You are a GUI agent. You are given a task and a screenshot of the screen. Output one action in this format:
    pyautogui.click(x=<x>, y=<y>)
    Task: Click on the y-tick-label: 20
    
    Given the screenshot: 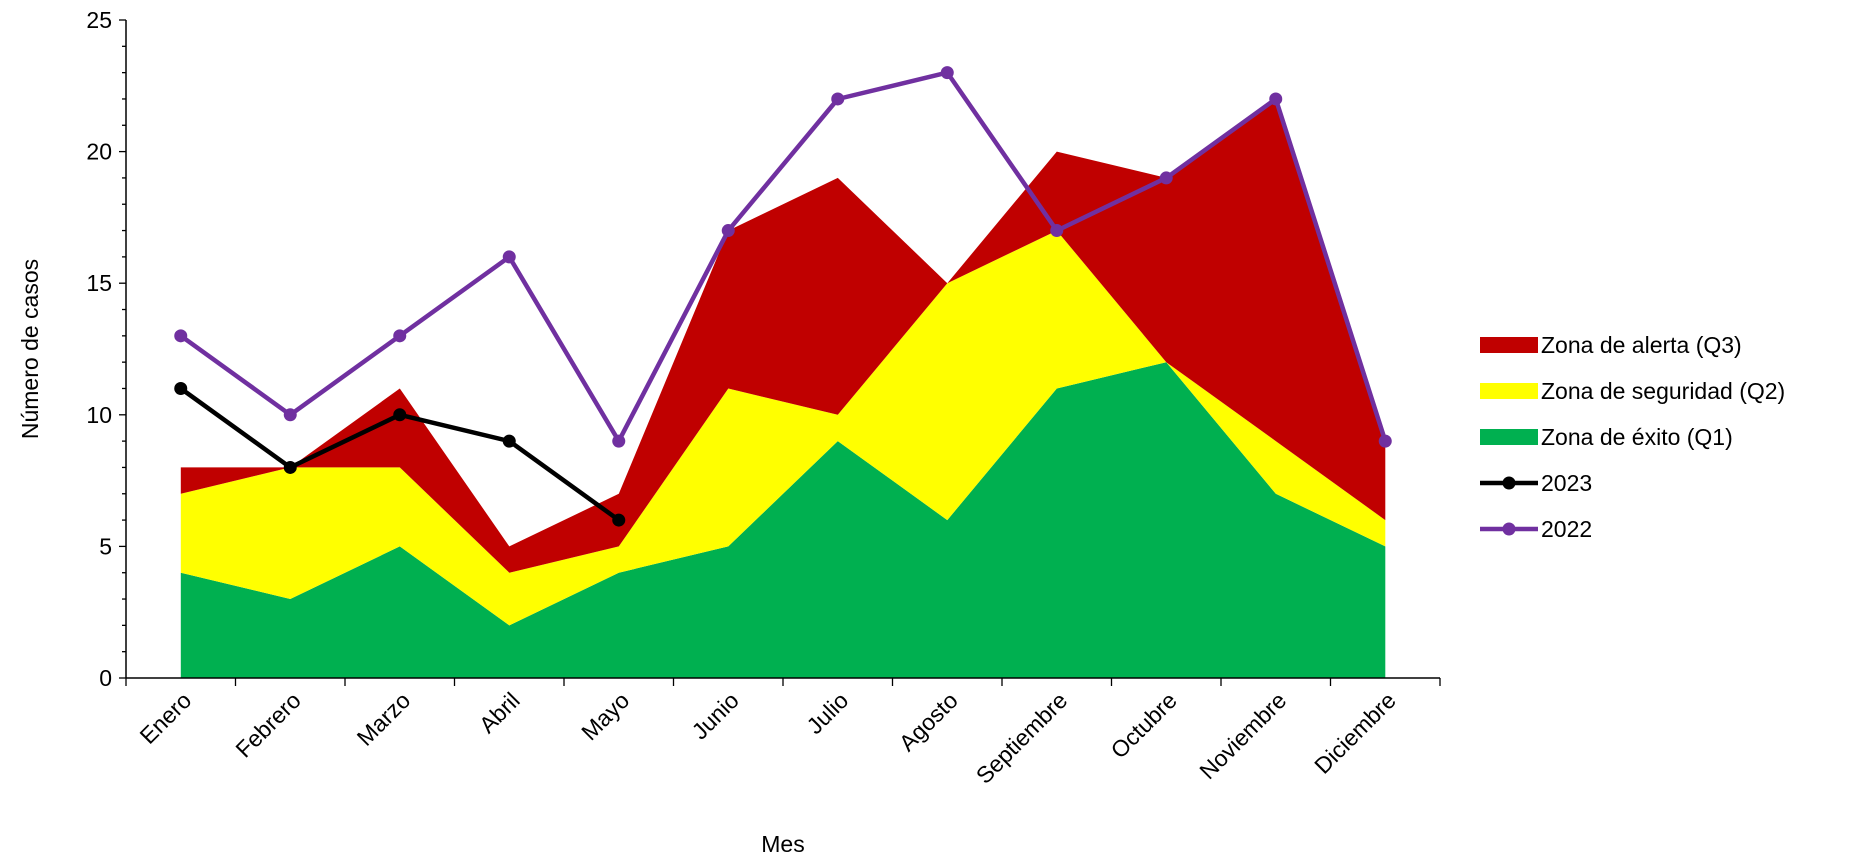 What is the action you would take?
    pyautogui.click(x=99, y=152)
    